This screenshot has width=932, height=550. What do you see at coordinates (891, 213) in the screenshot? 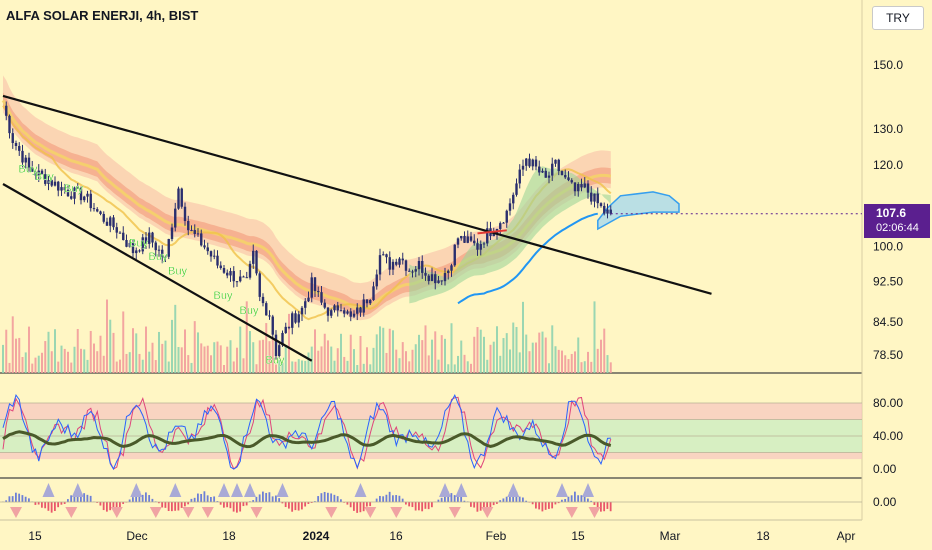
I see `last-price: 107.6` at bounding box center [891, 213].